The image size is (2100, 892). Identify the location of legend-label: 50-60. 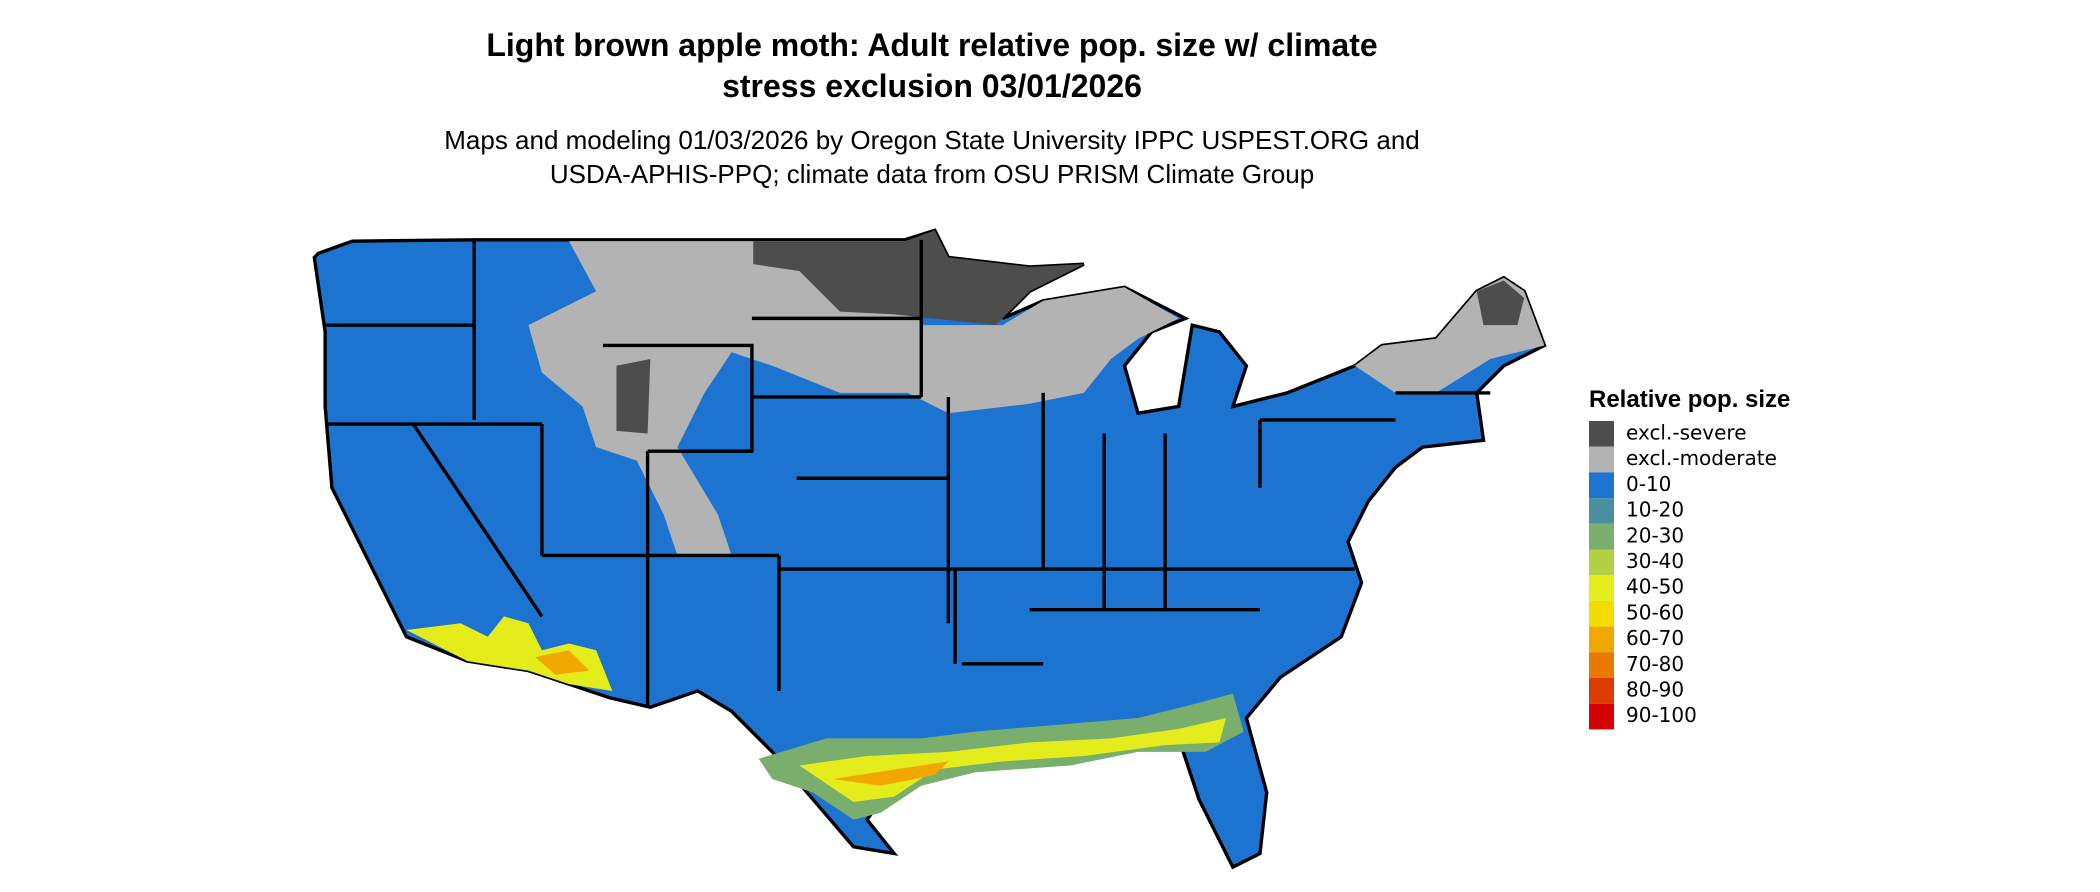
(1655, 612).